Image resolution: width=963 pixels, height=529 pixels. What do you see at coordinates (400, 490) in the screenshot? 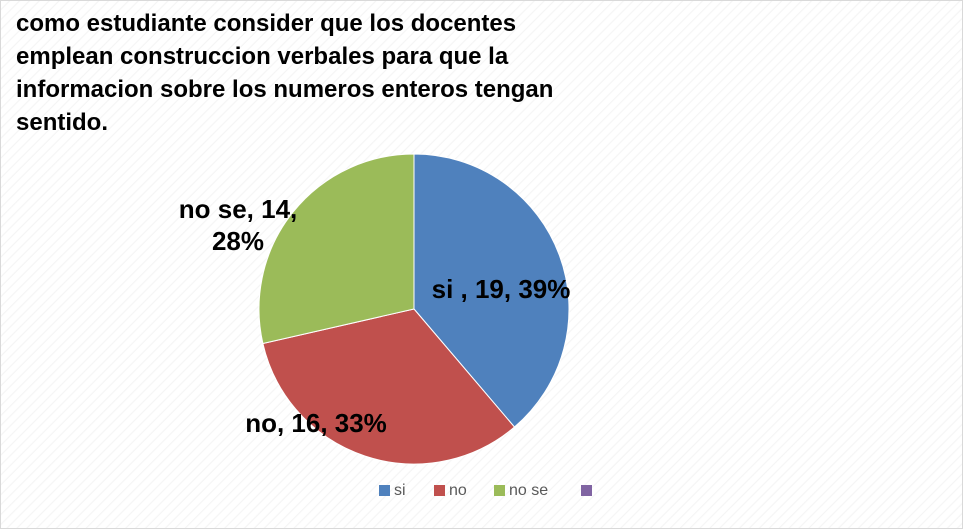
I see `legend-label: si` at bounding box center [400, 490].